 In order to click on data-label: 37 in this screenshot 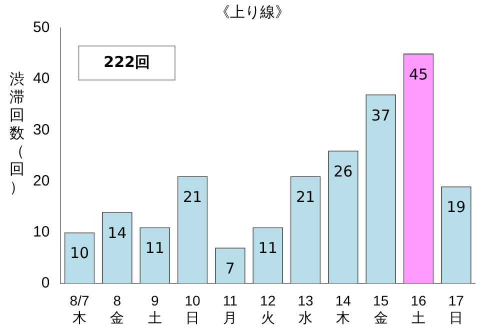, I will do `click(380, 115)`.